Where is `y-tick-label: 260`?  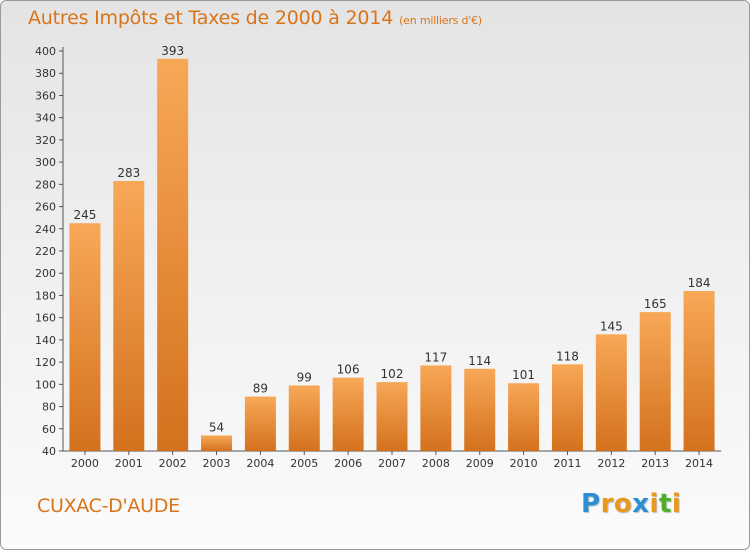 y-tick-label: 260 is located at coordinates (45, 207).